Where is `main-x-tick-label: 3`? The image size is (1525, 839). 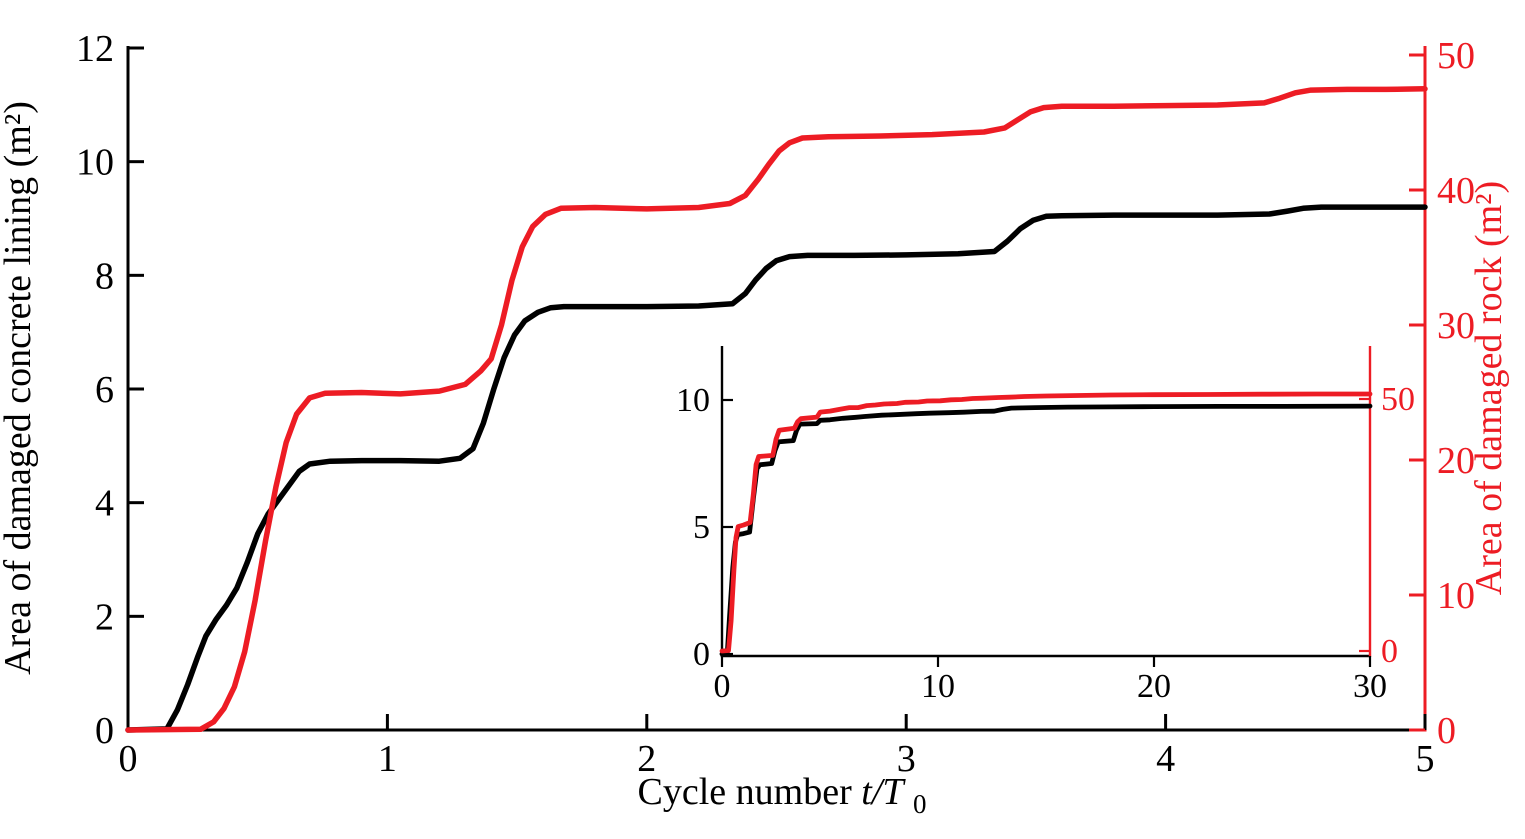
main-x-tick-label: 3 is located at coordinates (906, 759).